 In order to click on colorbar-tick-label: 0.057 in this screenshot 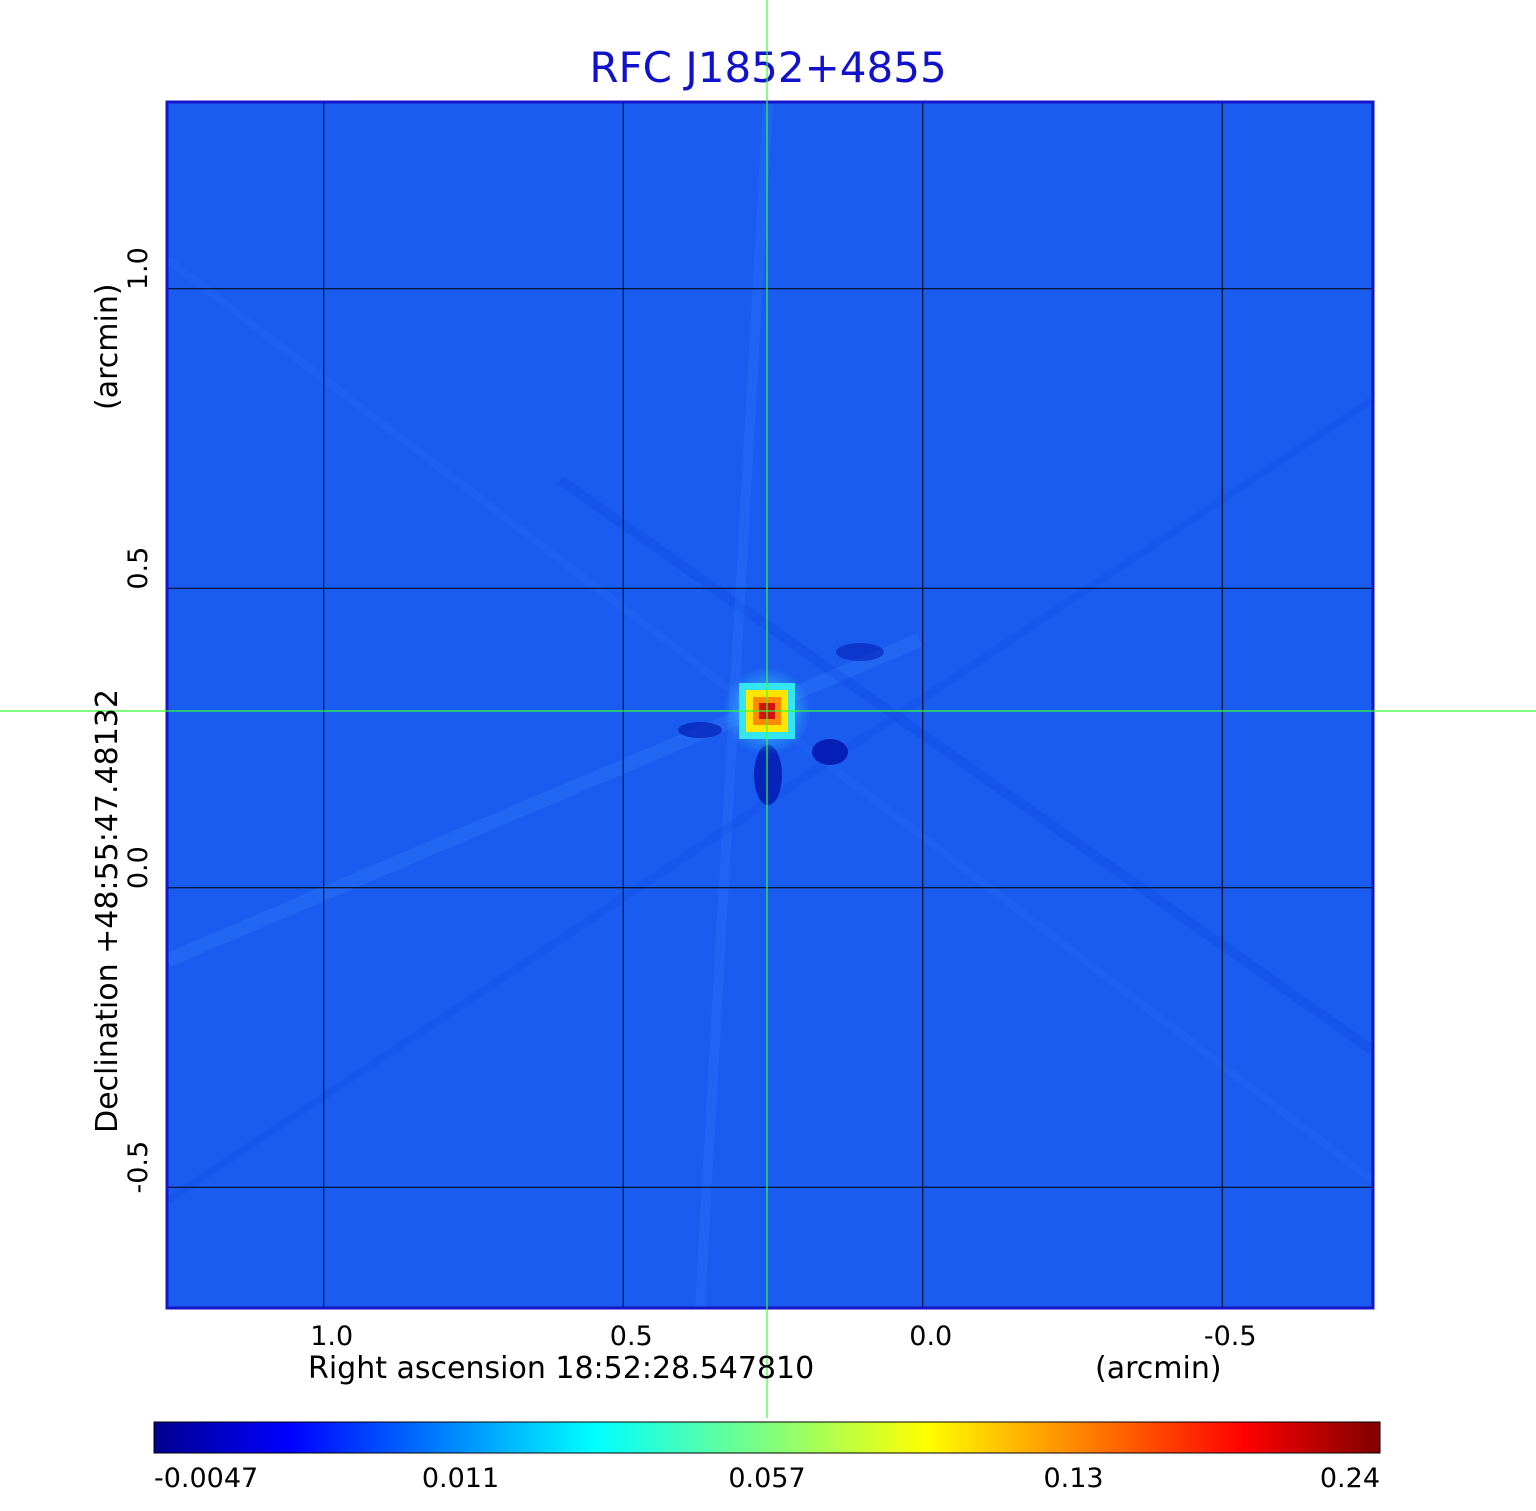, I will do `click(766, 1478)`.